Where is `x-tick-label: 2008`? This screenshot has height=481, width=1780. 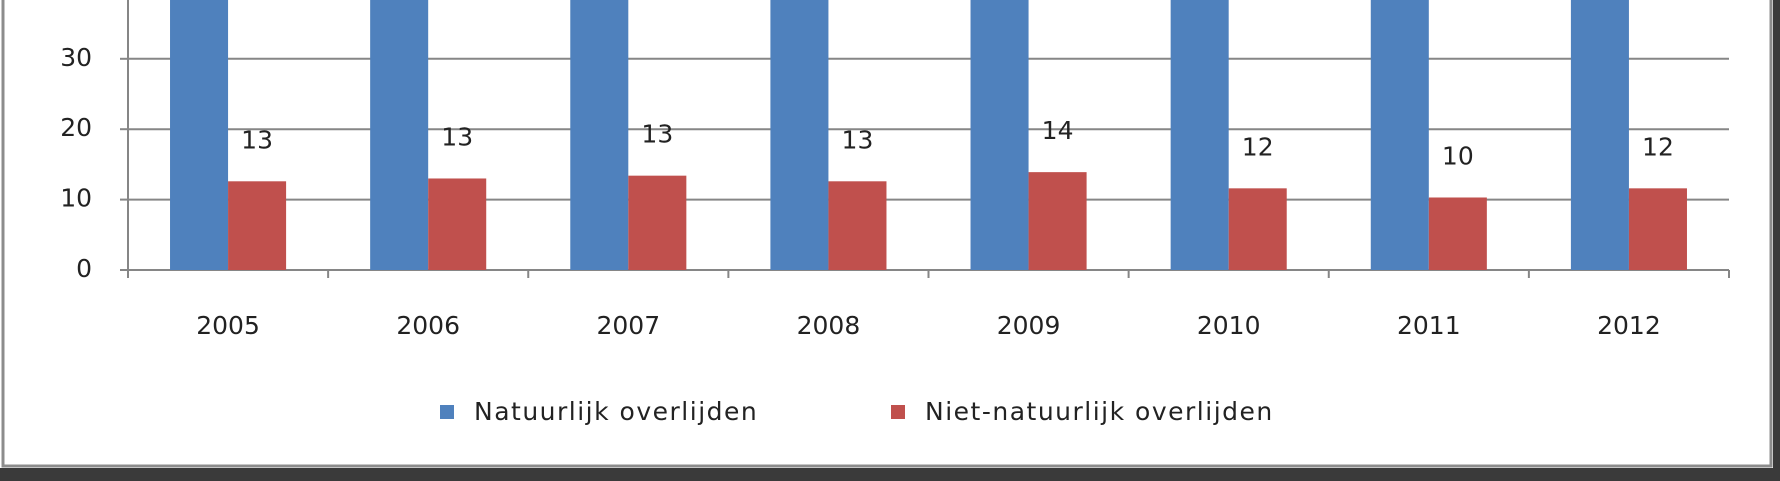
x-tick-label: 2008 is located at coordinates (829, 325).